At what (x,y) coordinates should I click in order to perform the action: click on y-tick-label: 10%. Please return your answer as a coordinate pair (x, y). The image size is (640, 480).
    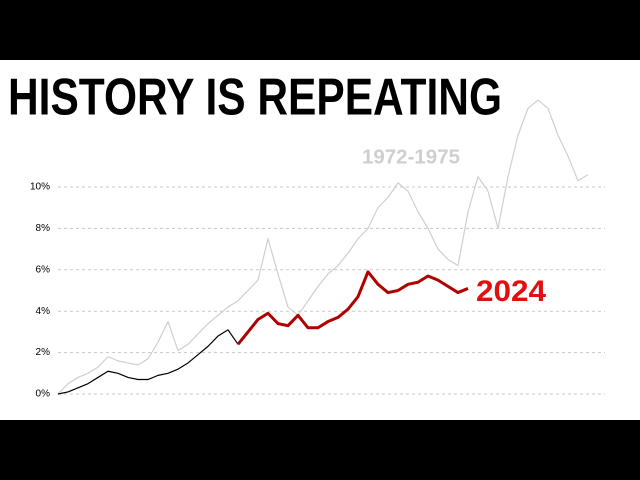
    Looking at the image, I should click on (40, 187).